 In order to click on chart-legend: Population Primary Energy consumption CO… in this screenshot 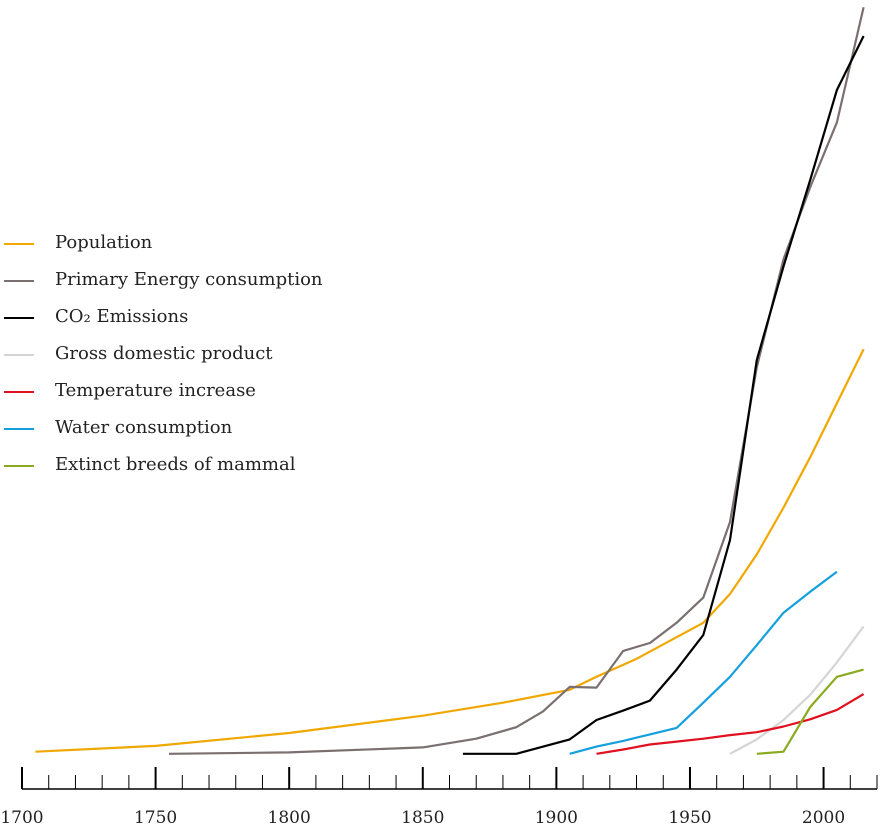, I will do `click(180, 355)`.